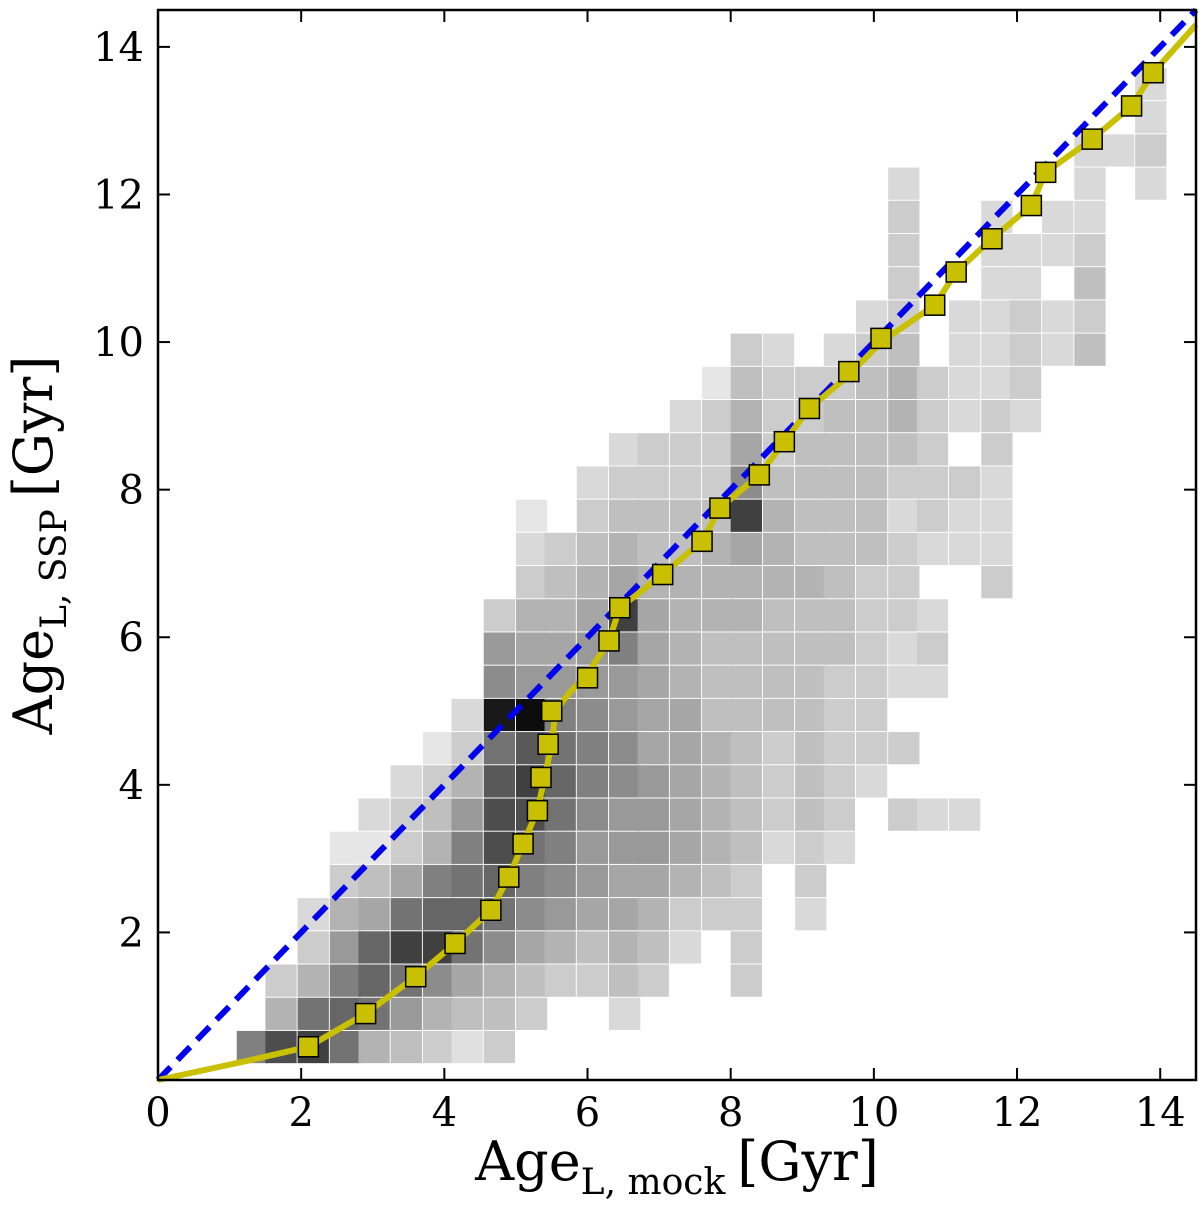  What do you see at coordinates (118, 48) in the screenshot?
I see `y-tick-label: 14` at bounding box center [118, 48].